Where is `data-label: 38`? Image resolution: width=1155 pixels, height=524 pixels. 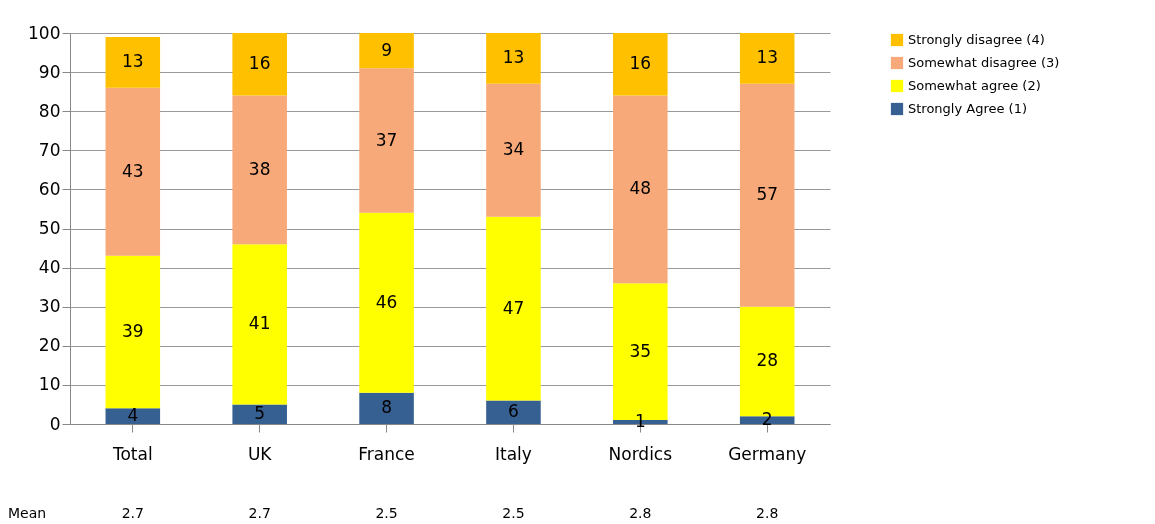
data-label: 38 is located at coordinates (259, 168).